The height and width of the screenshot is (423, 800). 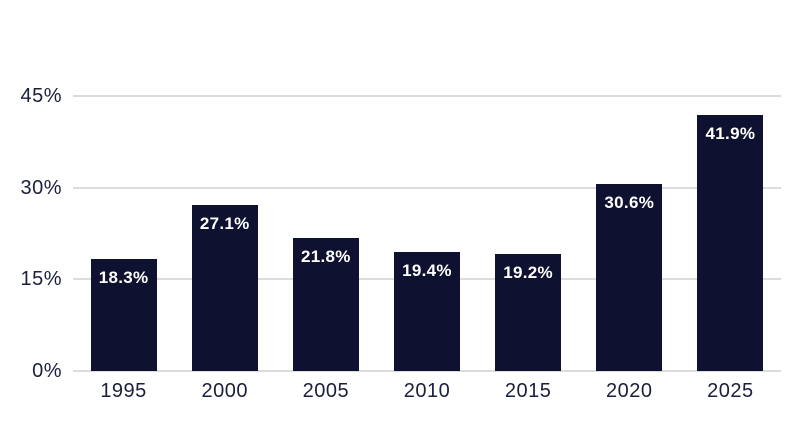 What do you see at coordinates (224, 224) in the screenshot?
I see `bar-value-label: 27.1%` at bounding box center [224, 224].